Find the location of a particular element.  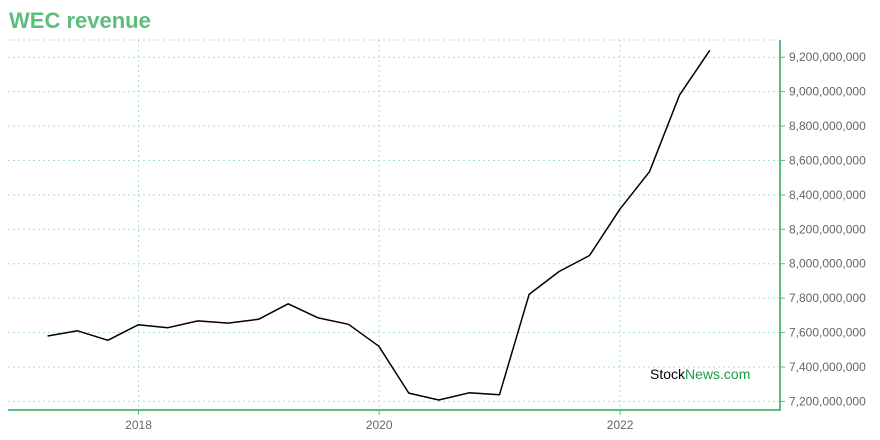

y-tick-label: 9,000,000,000 is located at coordinates (827, 92).